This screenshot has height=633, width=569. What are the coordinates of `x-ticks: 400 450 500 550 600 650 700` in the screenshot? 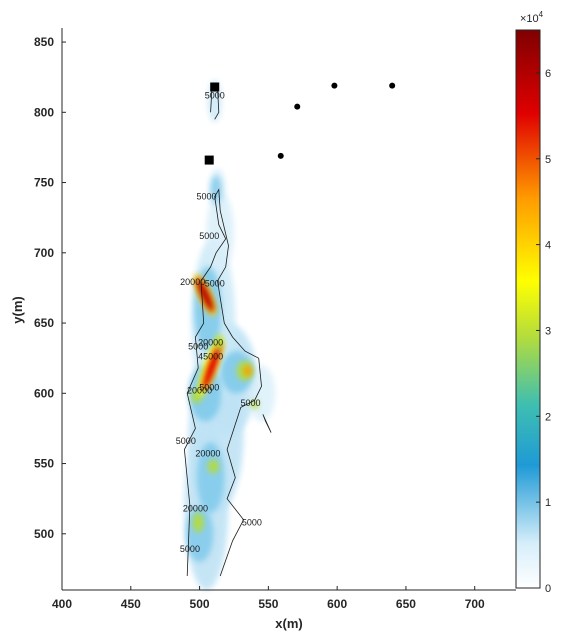 It's located at (268, 598).